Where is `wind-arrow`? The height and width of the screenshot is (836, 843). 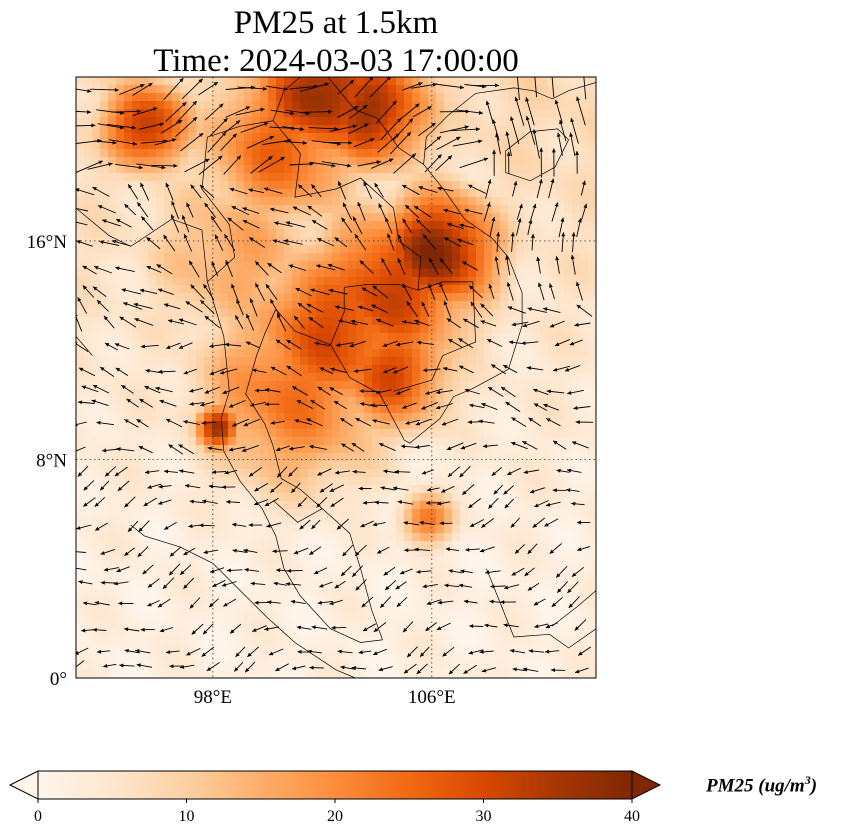 wind-arrow is located at coordinates (518, 88).